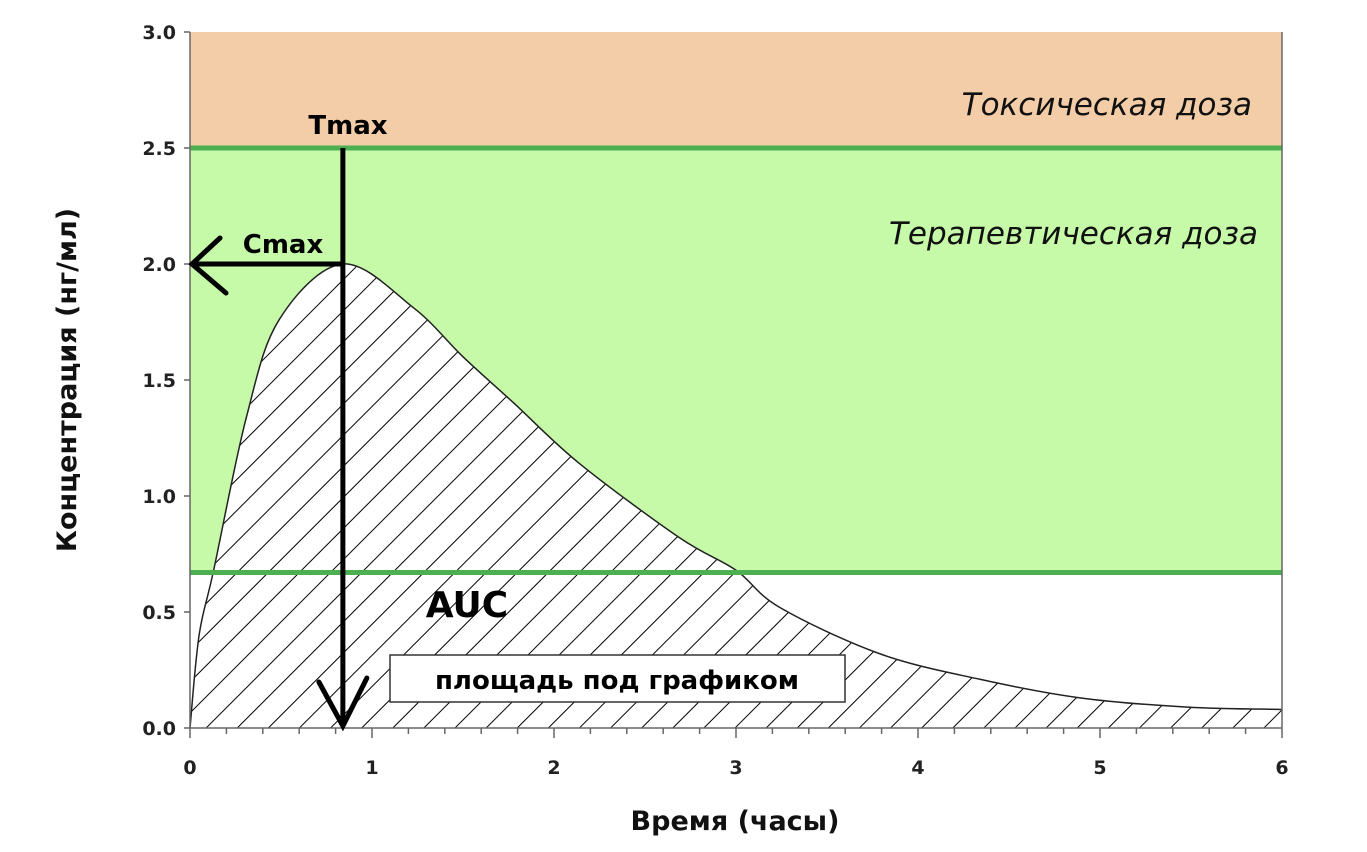 The height and width of the screenshot is (852, 1367). What do you see at coordinates (208, 265) in the screenshot?
I see `cmax-arrowhead` at bounding box center [208, 265].